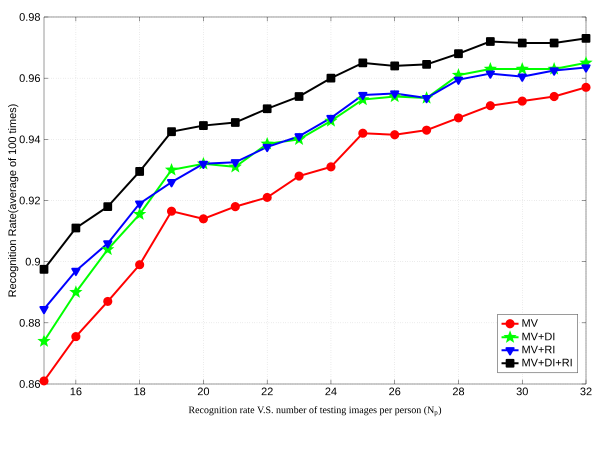 This screenshot has width=599, height=459. Describe the element at coordinates (267, 392) in the screenshot. I see `x-tick-label: 22` at that location.